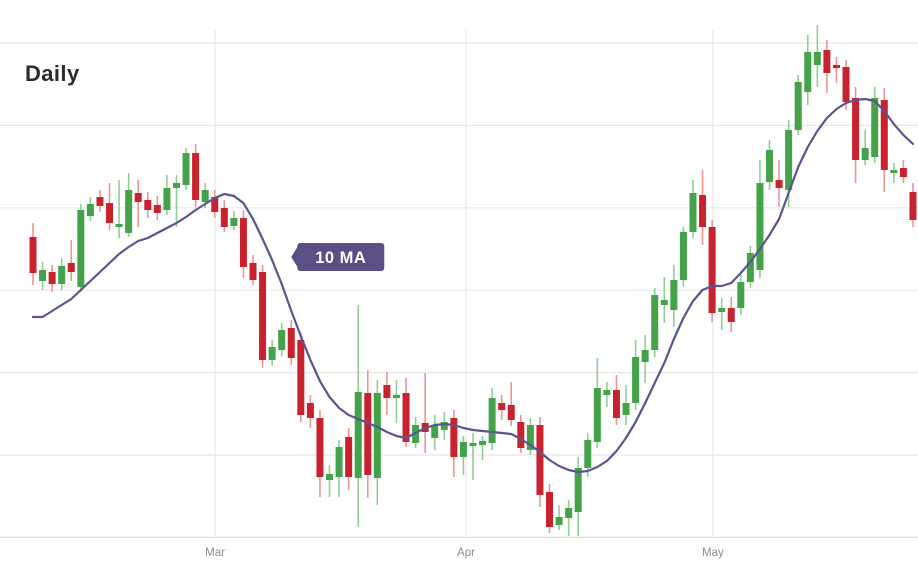 Image resolution: width=918 pixels, height=578 pixels. I want to click on ma-badge-label: 10 MA, so click(340, 258).